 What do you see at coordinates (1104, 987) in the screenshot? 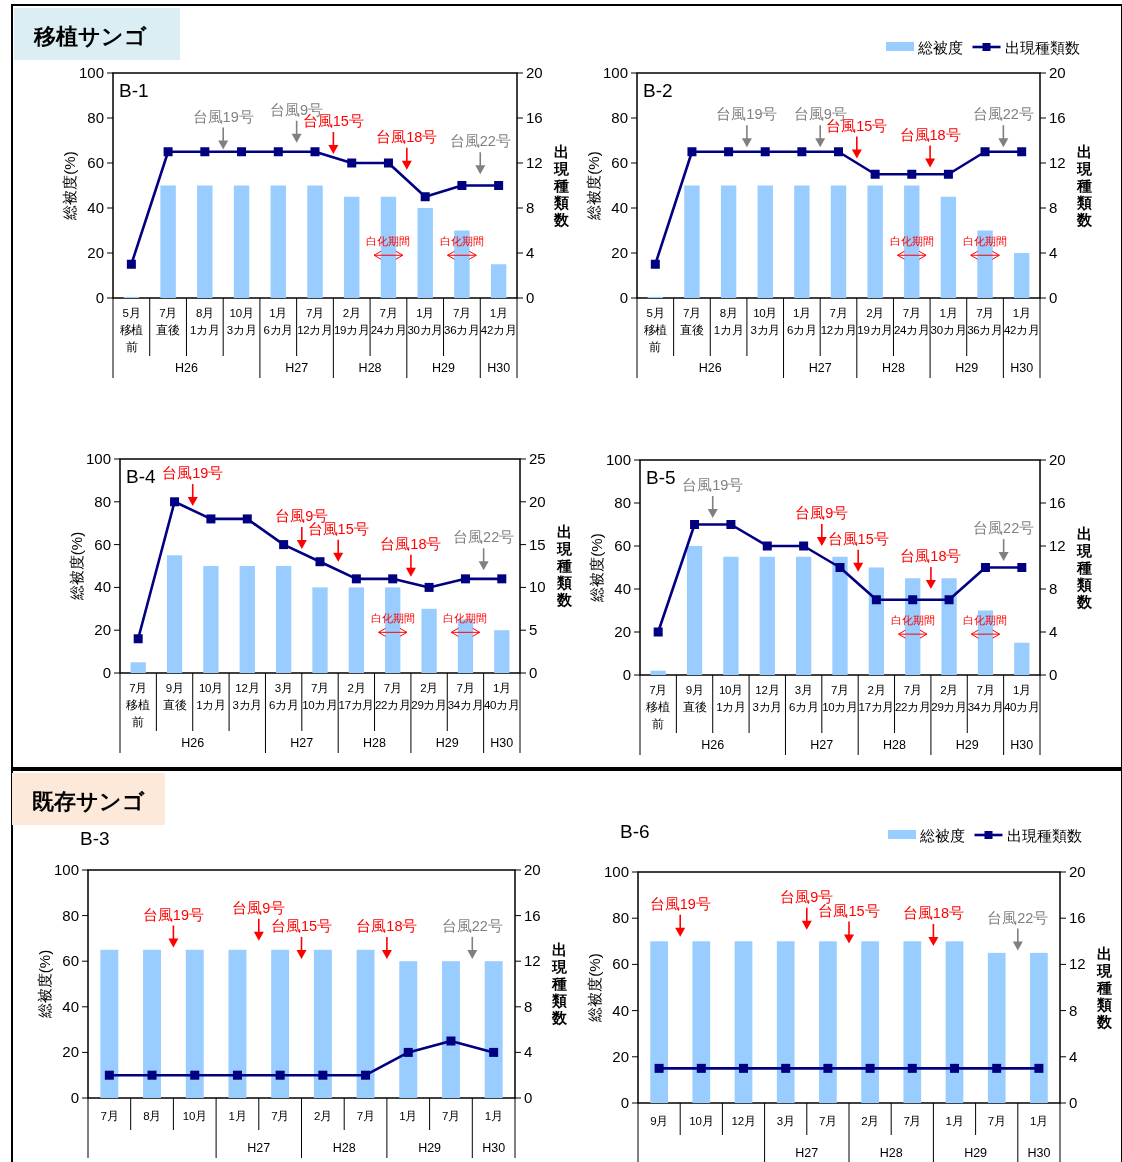
I see `y2-axis-title: 出現種類数` at bounding box center [1104, 987].